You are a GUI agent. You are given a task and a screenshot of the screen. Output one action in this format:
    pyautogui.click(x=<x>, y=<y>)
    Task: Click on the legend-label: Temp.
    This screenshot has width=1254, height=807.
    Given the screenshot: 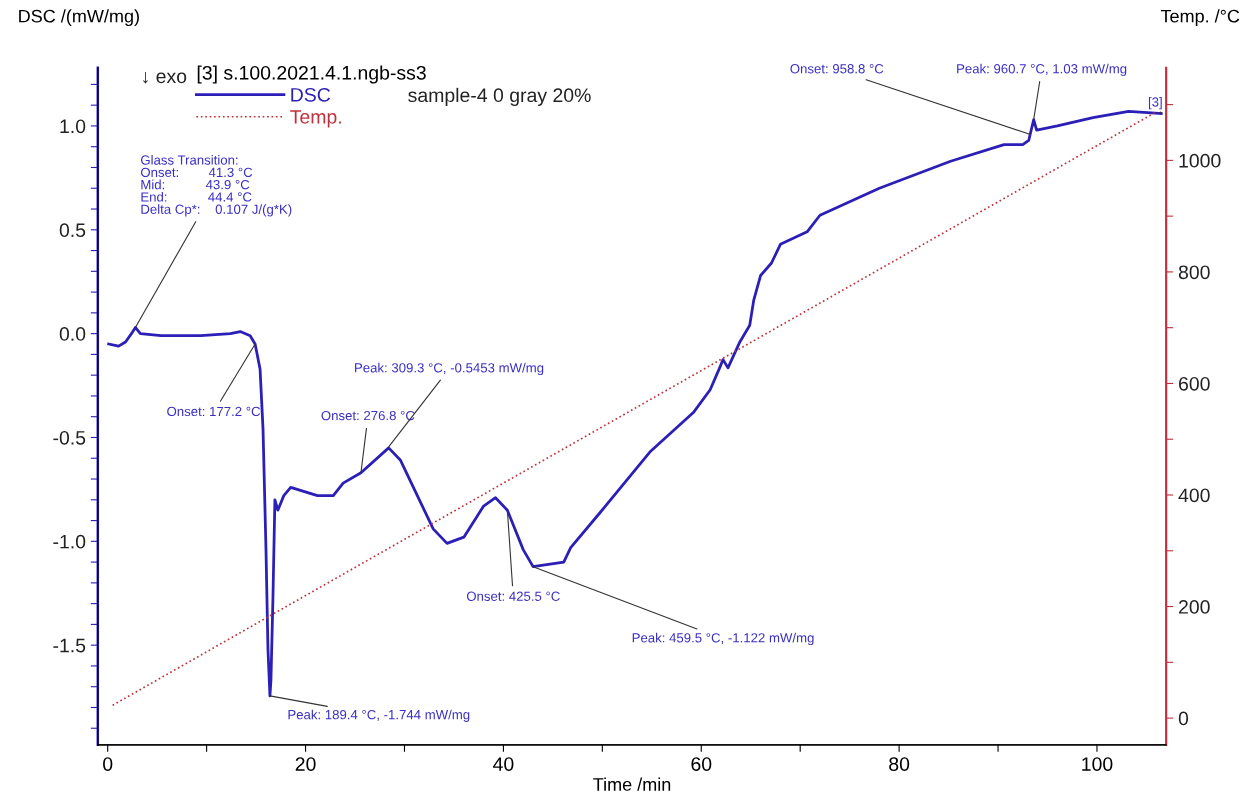 What is the action you would take?
    pyautogui.click(x=315, y=119)
    